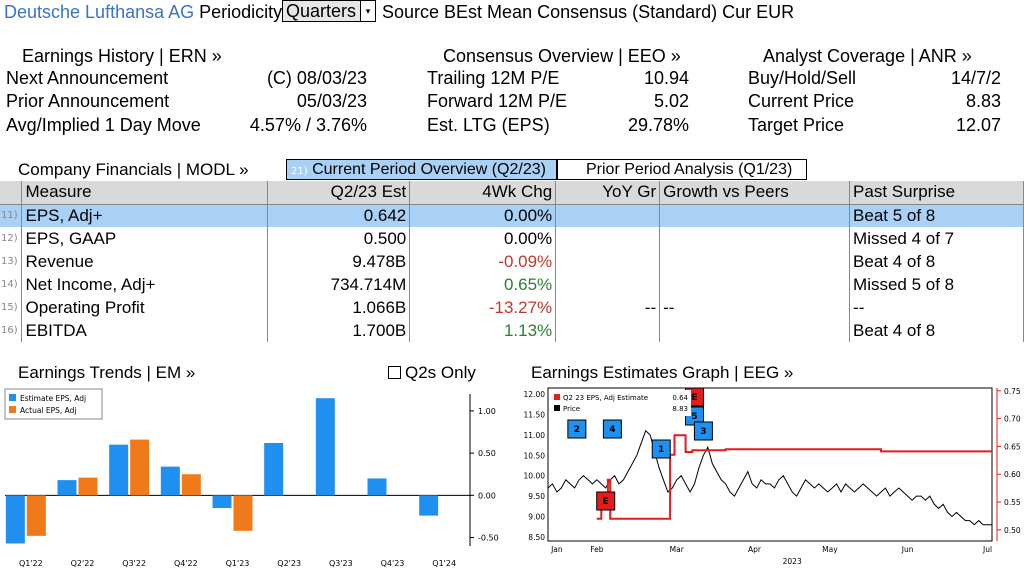 This screenshot has width=1024, height=575. I want to click on target-price-label: Target Price, so click(796, 125).